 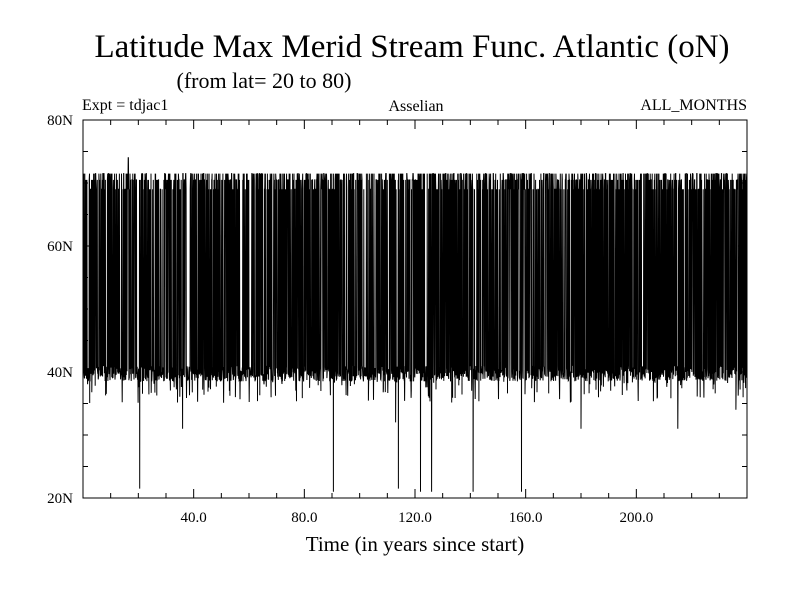 What do you see at coordinates (60, 121) in the screenshot?
I see `y-tick-label: 80N` at bounding box center [60, 121].